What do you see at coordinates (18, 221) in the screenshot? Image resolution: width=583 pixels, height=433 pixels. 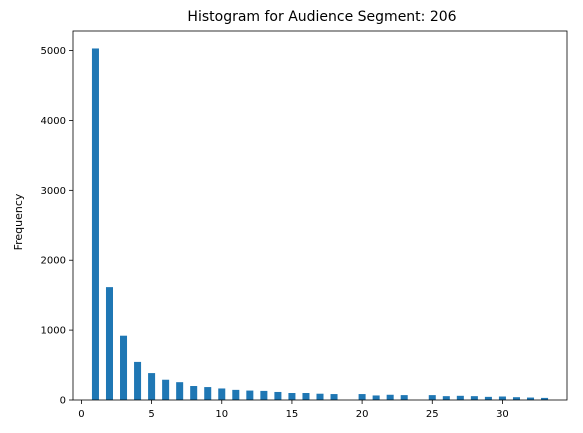 I see `y-axis-title: Frequency` at bounding box center [18, 221].